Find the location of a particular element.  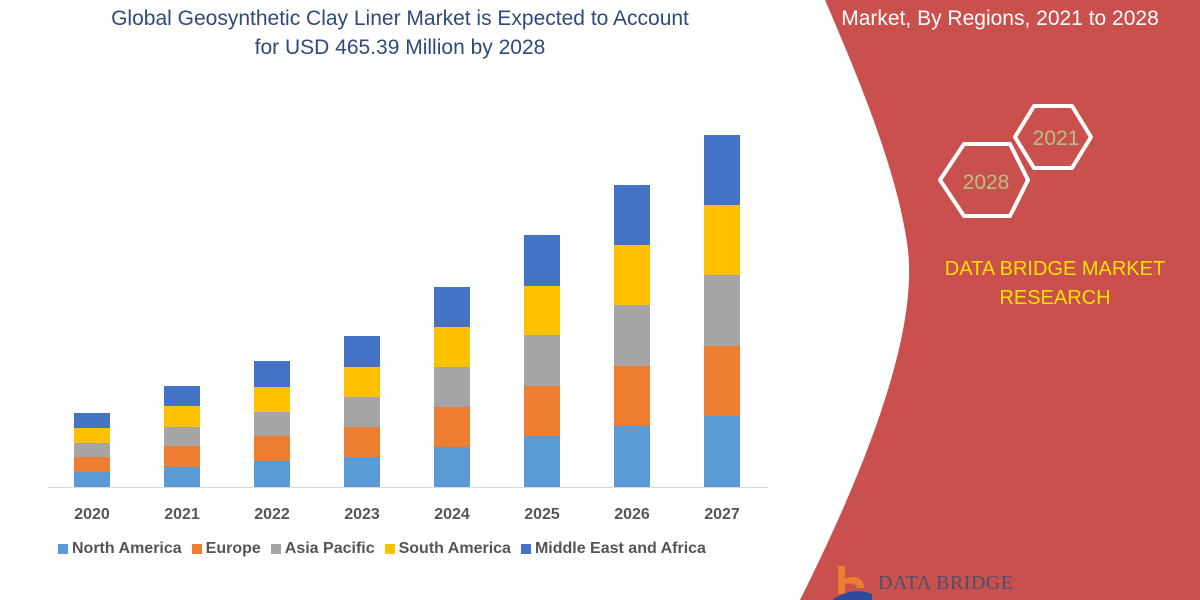

bar-segment-2023-south-america is located at coordinates (362, 382).